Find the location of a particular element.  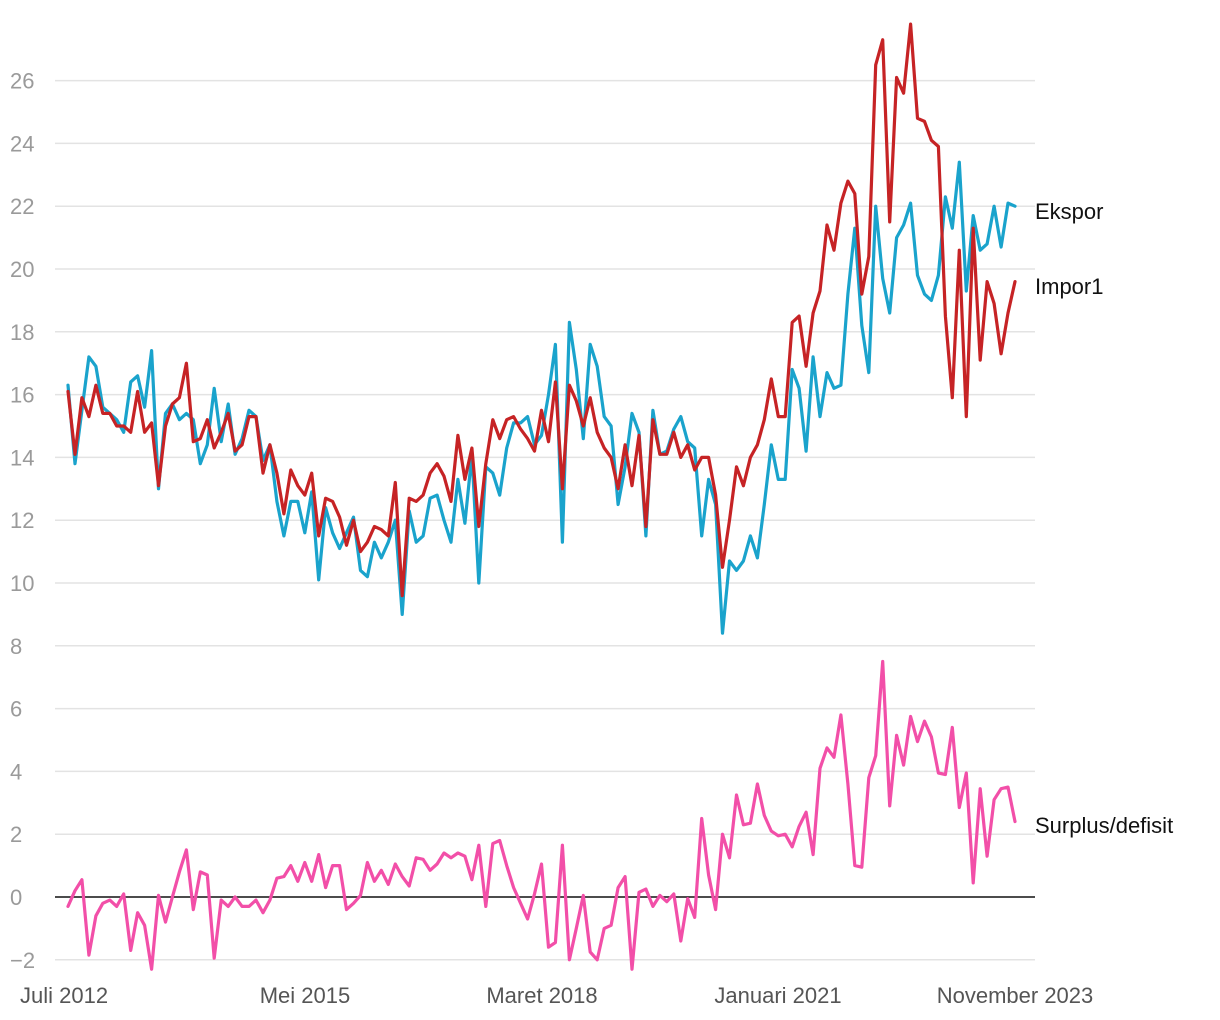

series-label-impor1: Impor1 is located at coordinates (1069, 286).